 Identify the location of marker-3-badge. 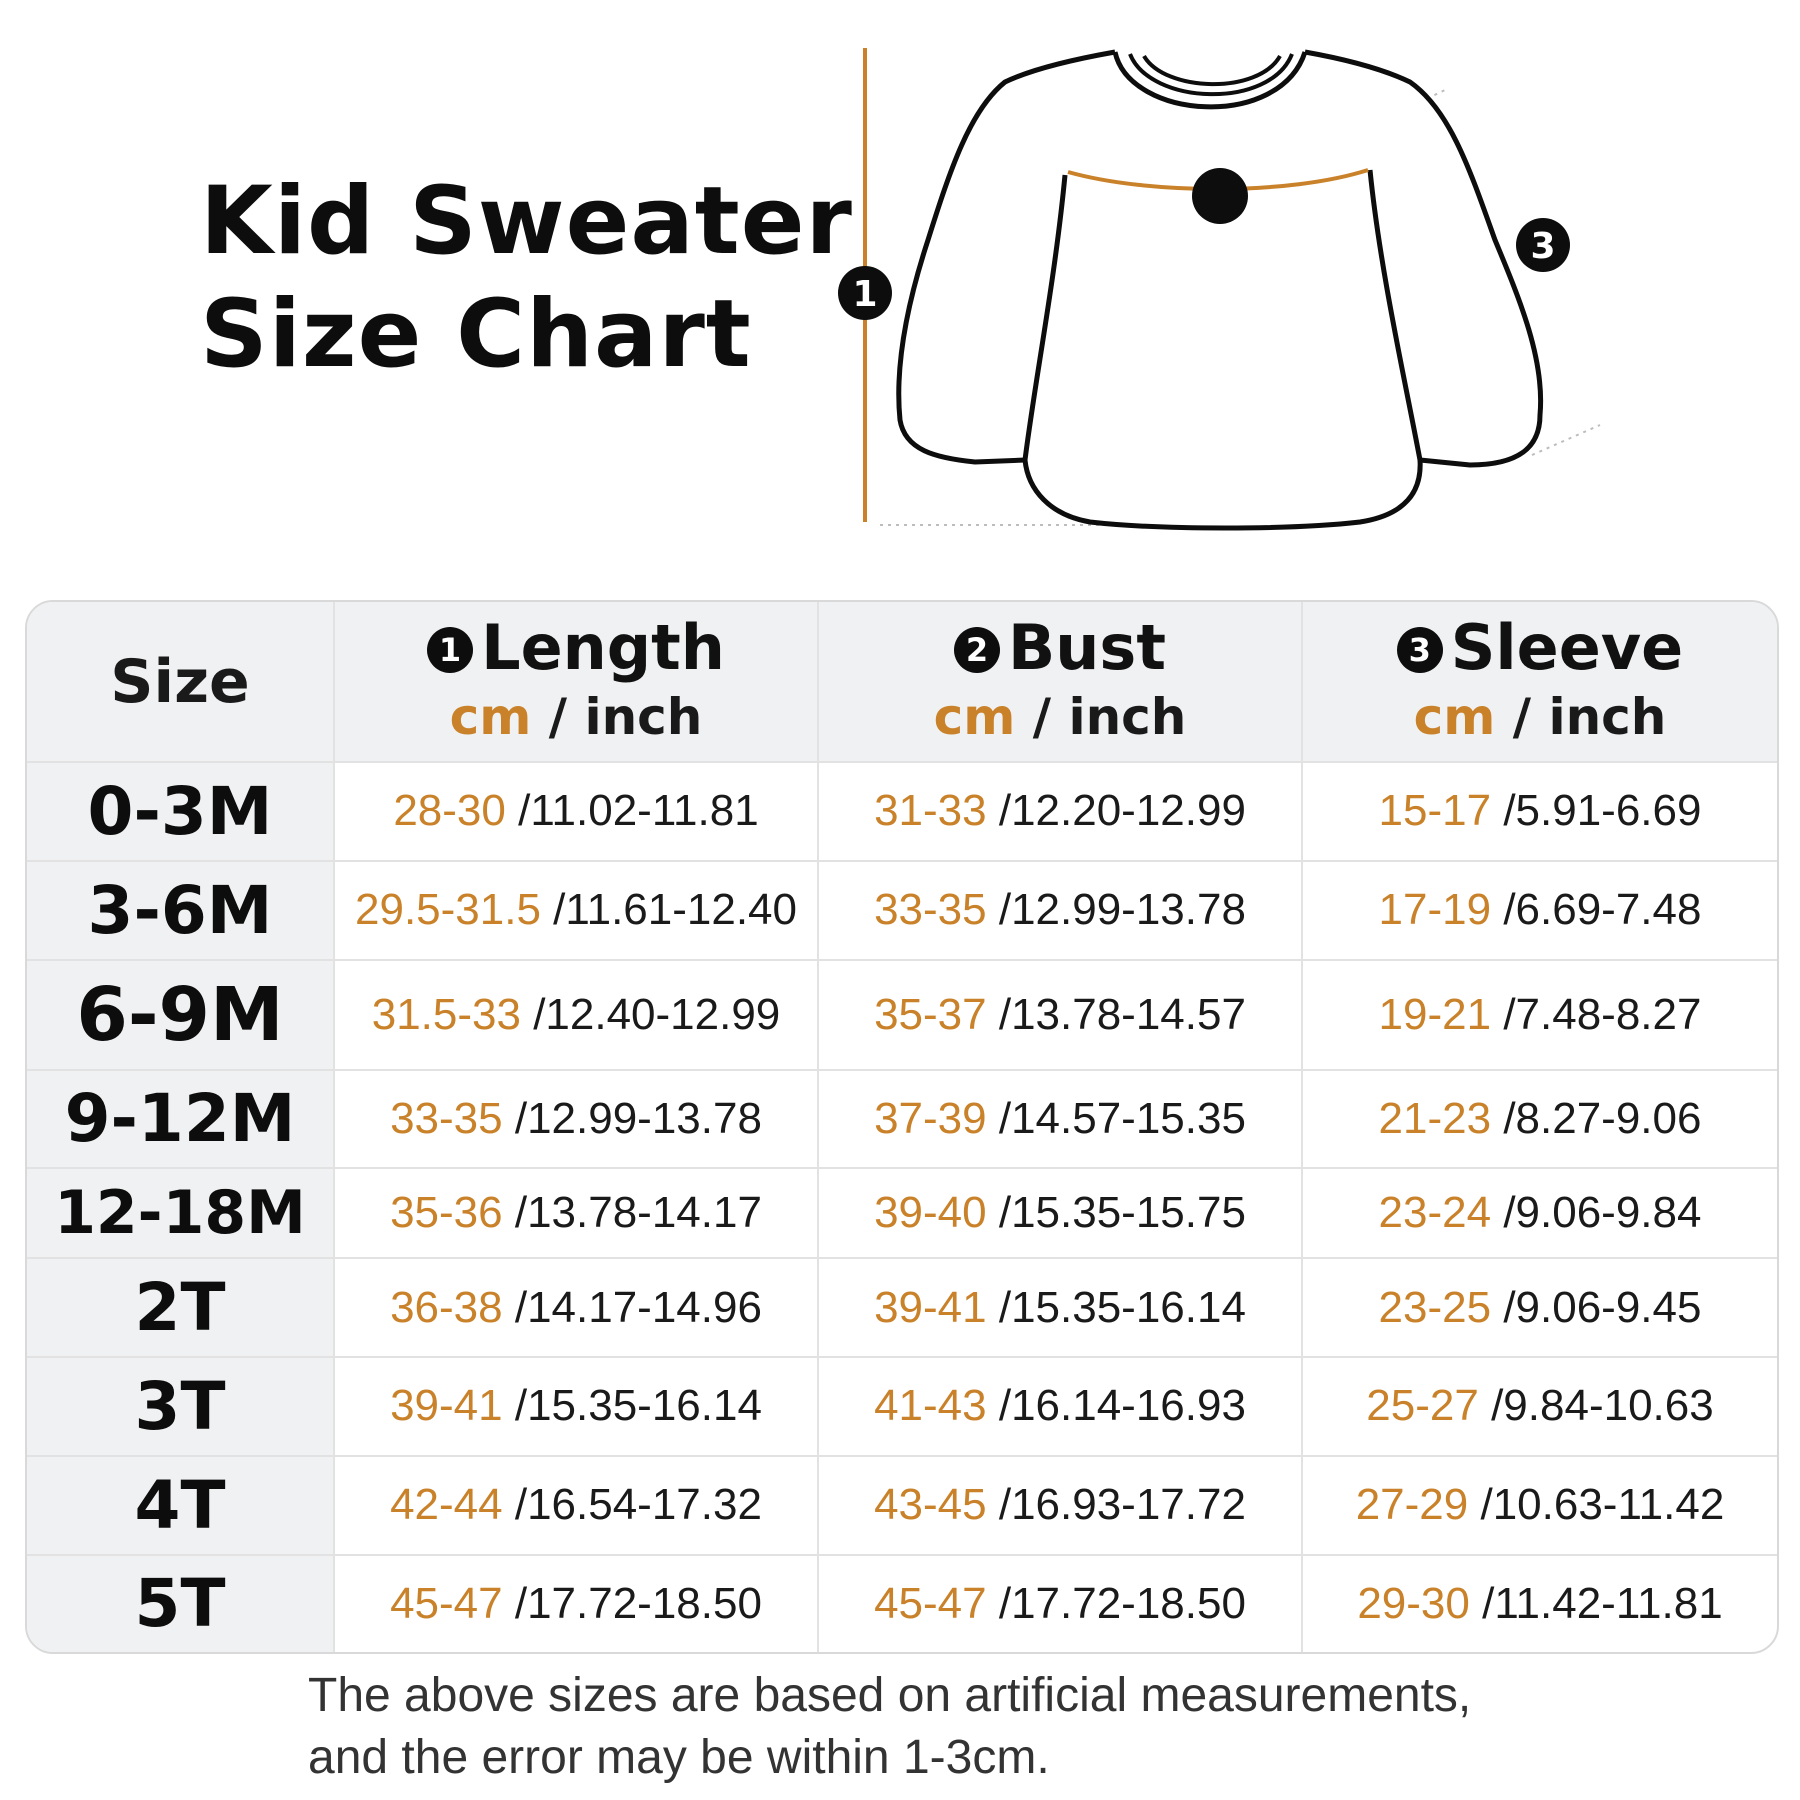
(1543, 245).